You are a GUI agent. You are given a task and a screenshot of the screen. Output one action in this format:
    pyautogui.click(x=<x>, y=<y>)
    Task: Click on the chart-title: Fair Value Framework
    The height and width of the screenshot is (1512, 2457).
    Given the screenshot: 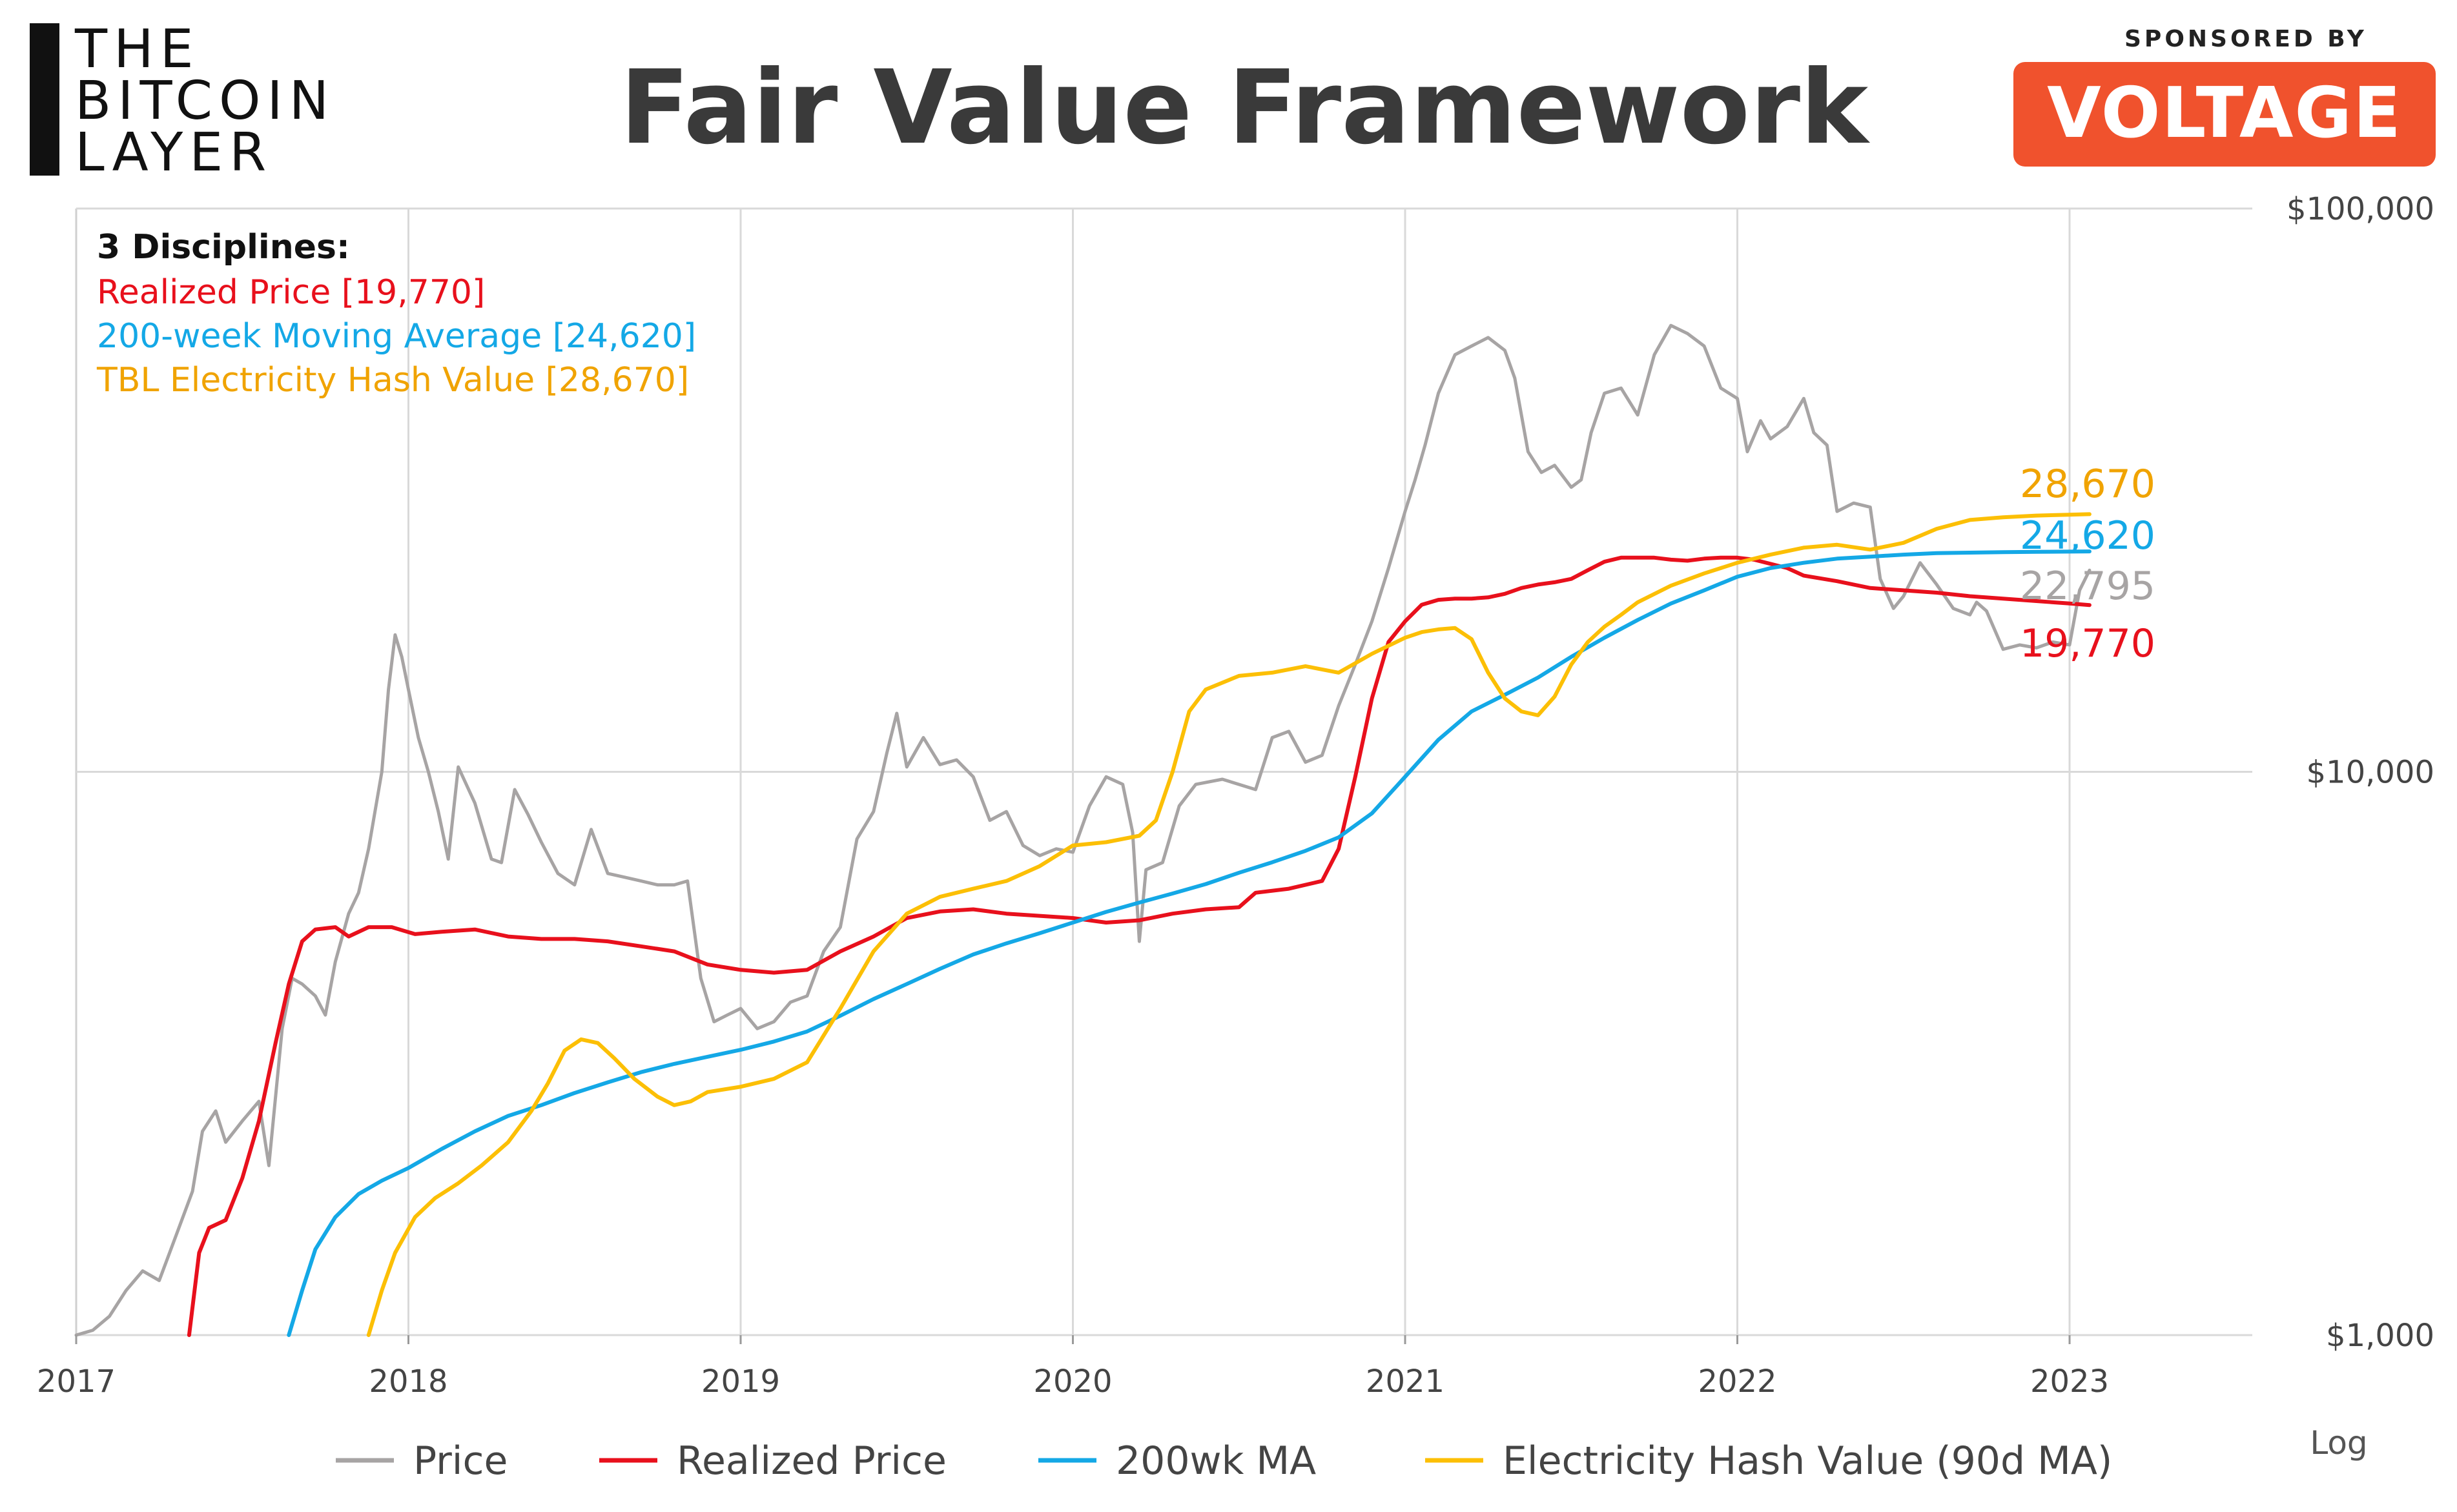 What is the action you would take?
    pyautogui.click(x=1244, y=107)
    